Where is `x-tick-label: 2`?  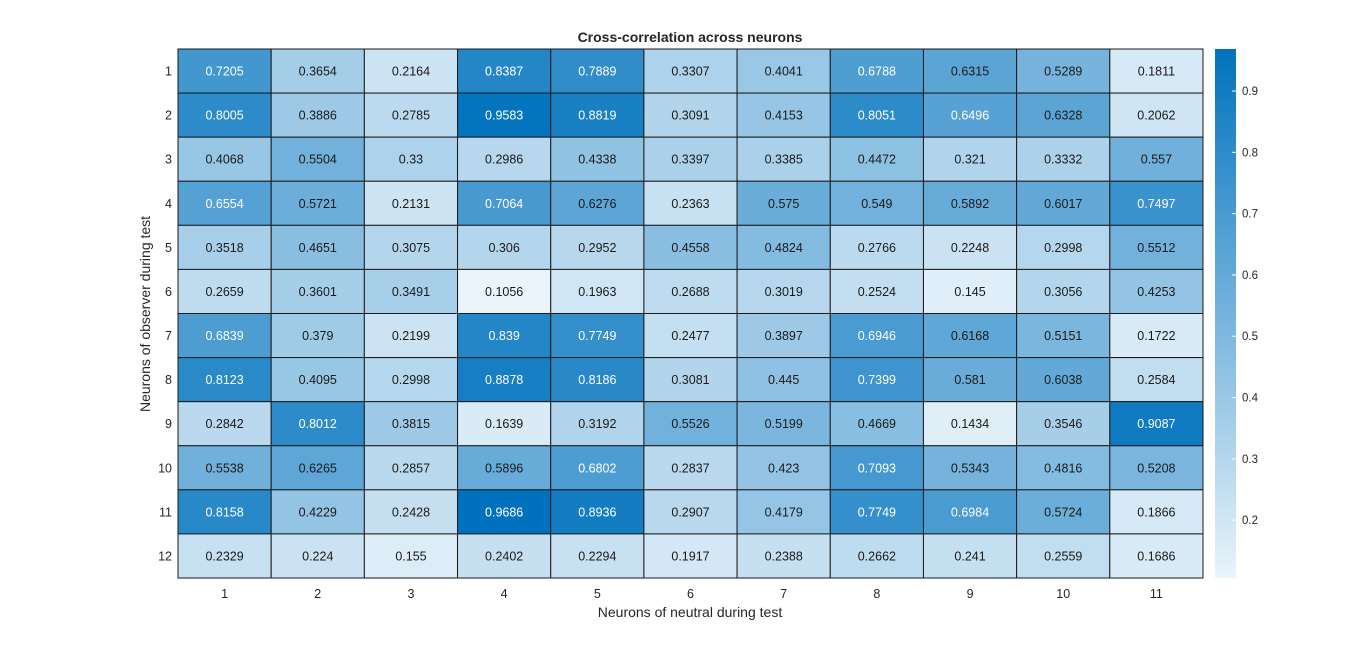 x-tick-label: 2 is located at coordinates (317, 594).